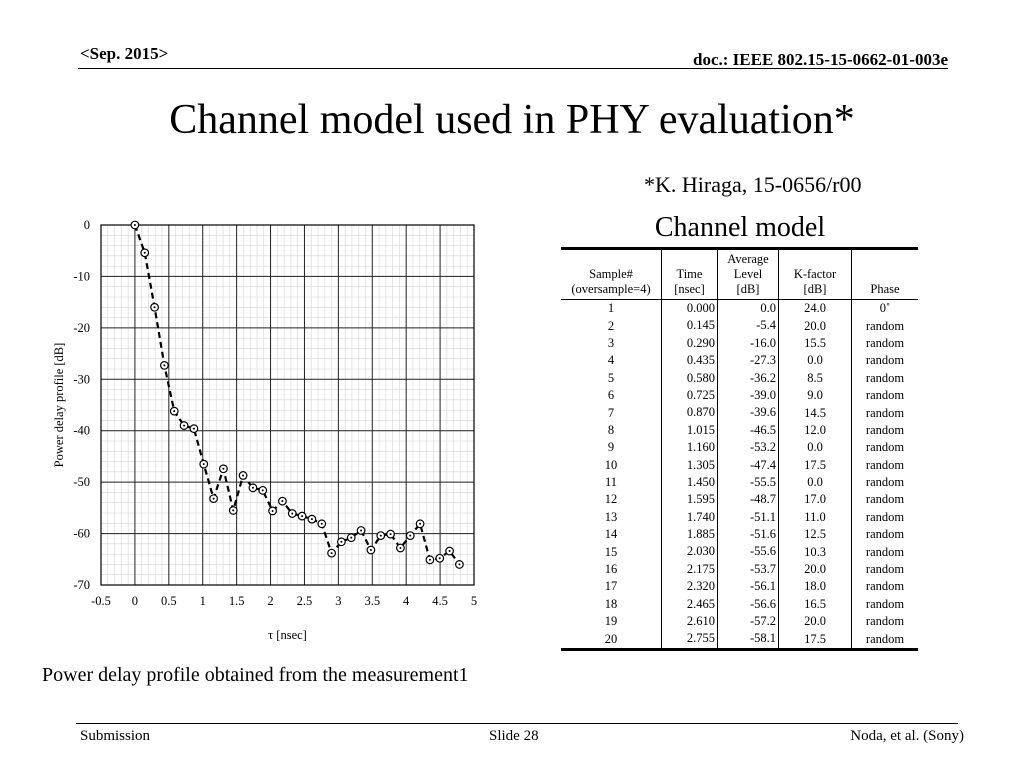 This screenshot has width=1024, height=768. What do you see at coordinates (748, 640) in the screenshot?
I see `table-cell: -58.1` at bounding box center [748, 640].